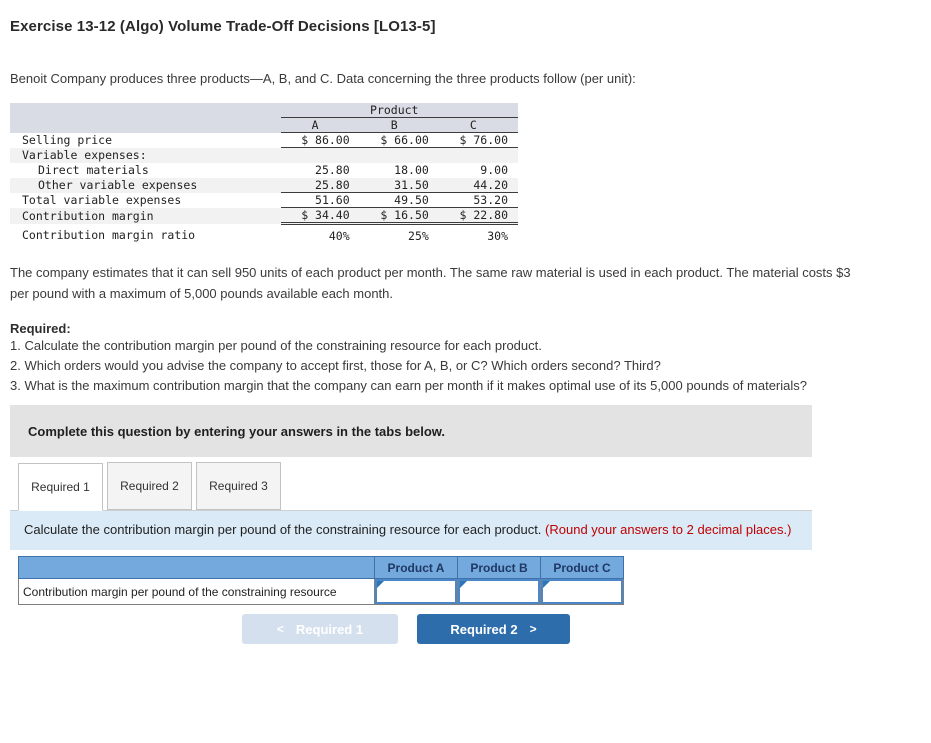 This screenshot has height=743, width=931. I want to click on table-row-contribution-margin-ratio: Contribution margin ratio 40% 25% 30%, so click(265, 235).